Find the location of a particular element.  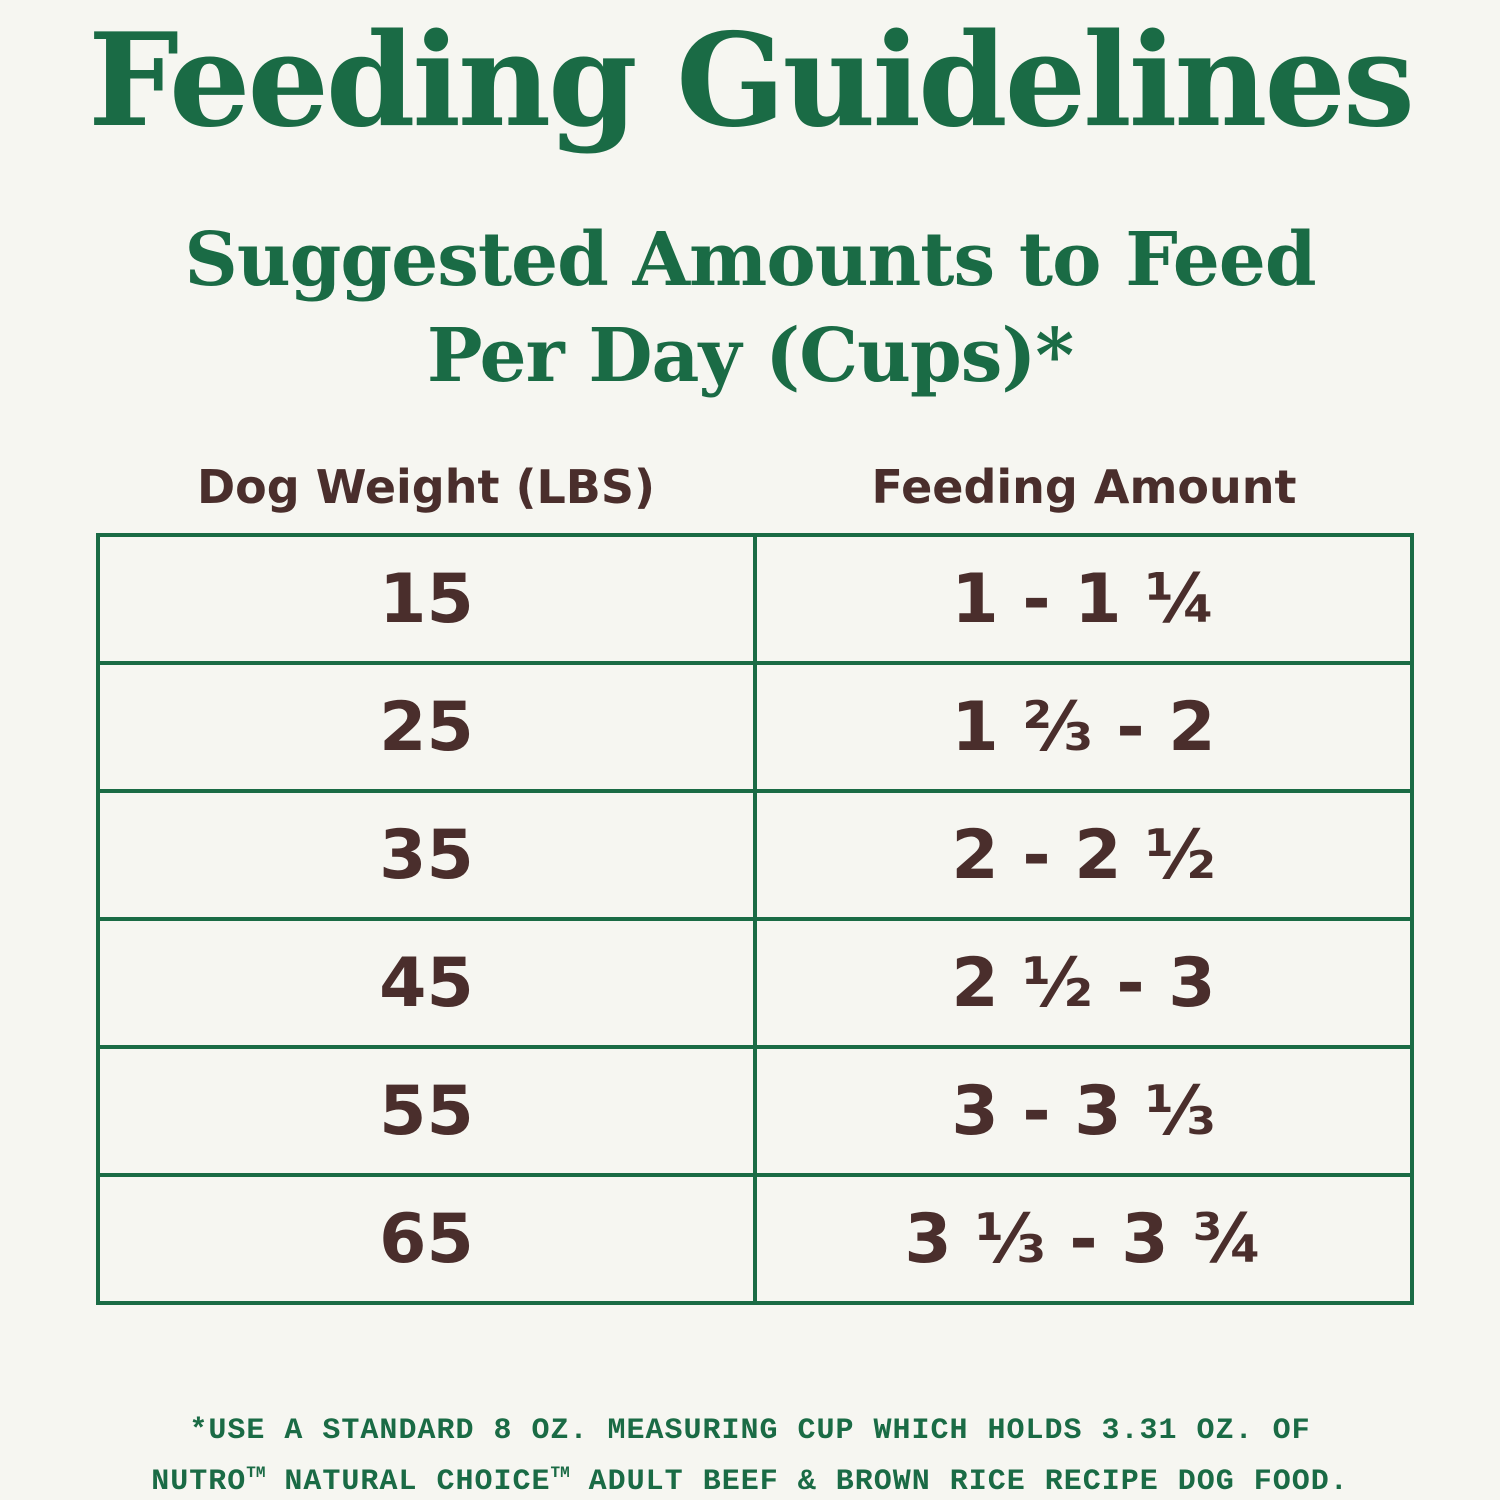

weight-cell: 35 is located at coordinates (426, 855).